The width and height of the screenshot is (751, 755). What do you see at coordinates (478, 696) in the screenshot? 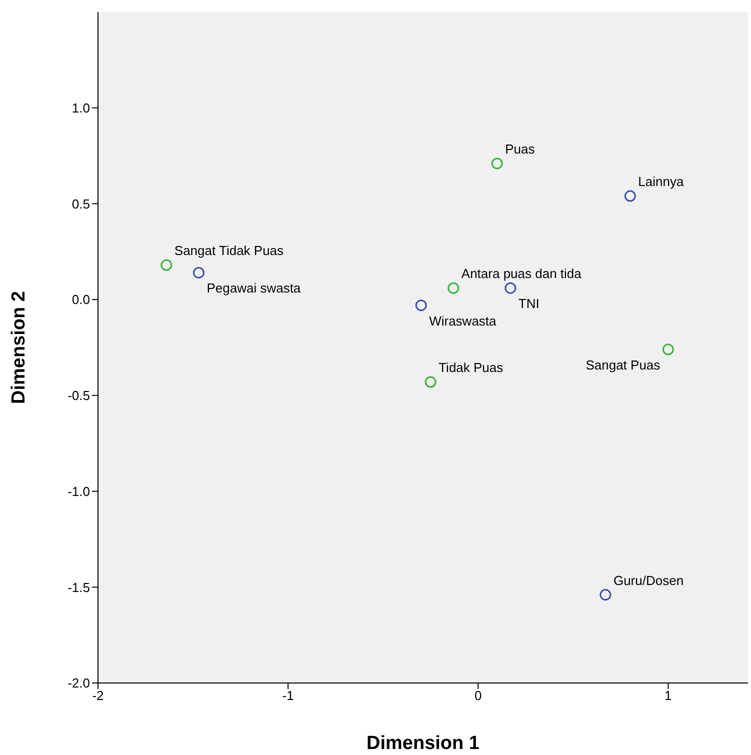
I see `x-tick-label: 0` at bounding box center [478, 696].